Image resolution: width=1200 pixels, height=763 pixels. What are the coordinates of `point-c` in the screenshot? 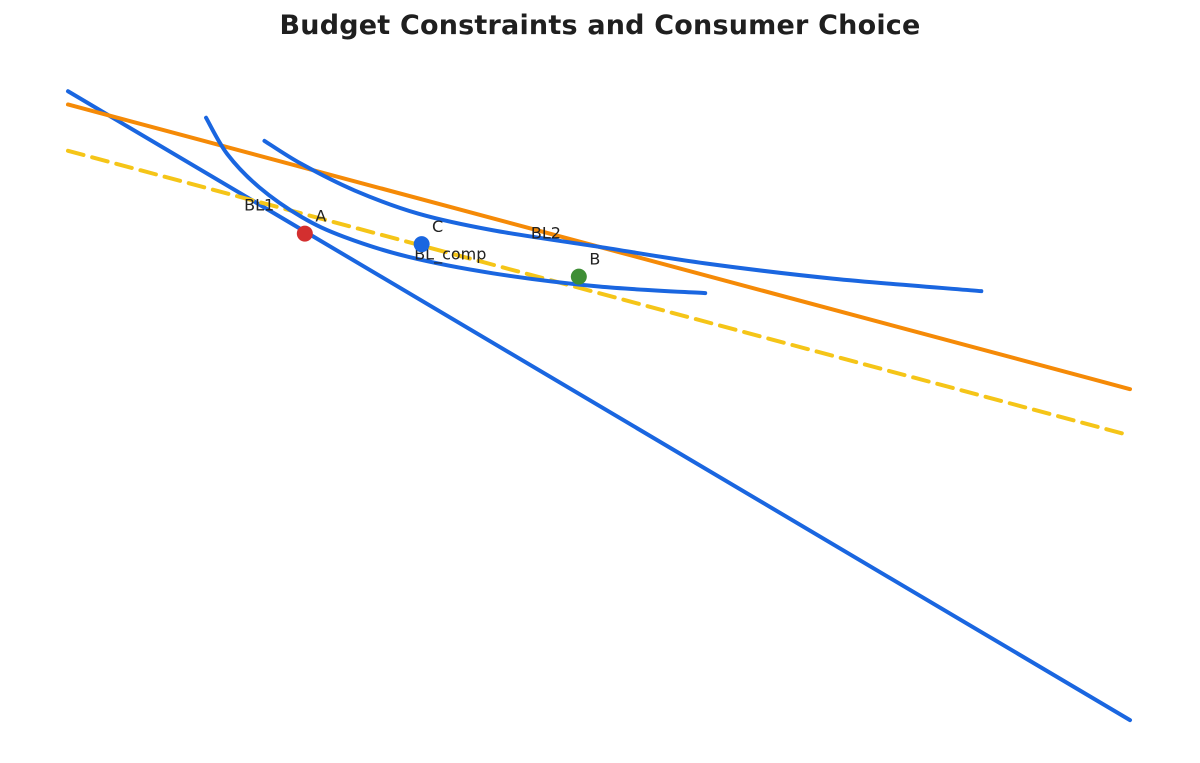 It's located at (421, 244).